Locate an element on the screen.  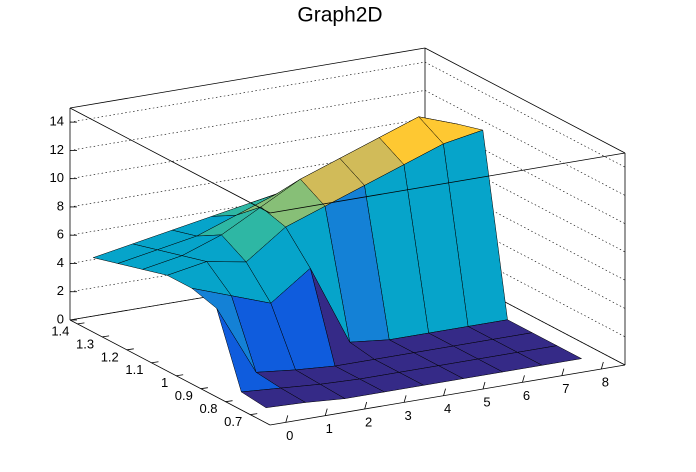
x-tick-label: 3 is located at coordinates (407, 415).